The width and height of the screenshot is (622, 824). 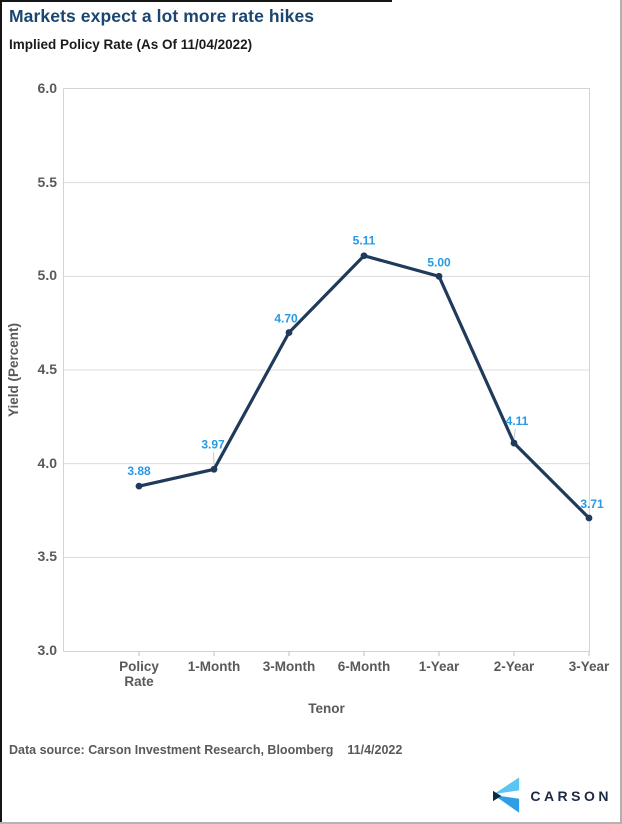 I want to click on carson-logo-icon, so click(x=506, y=795).